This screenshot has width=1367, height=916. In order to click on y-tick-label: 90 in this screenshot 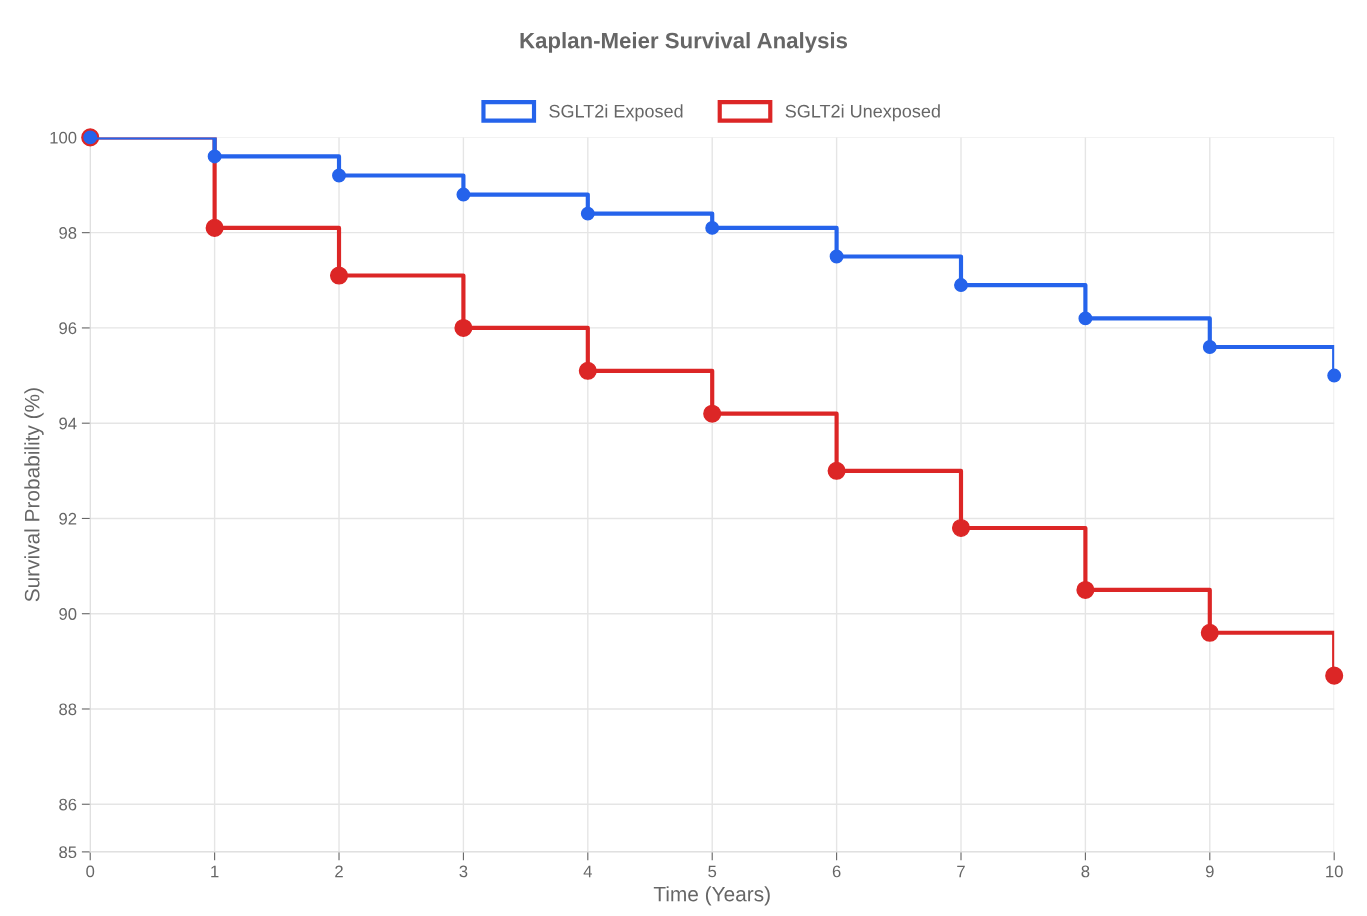, I will do `click(68, 614)`.